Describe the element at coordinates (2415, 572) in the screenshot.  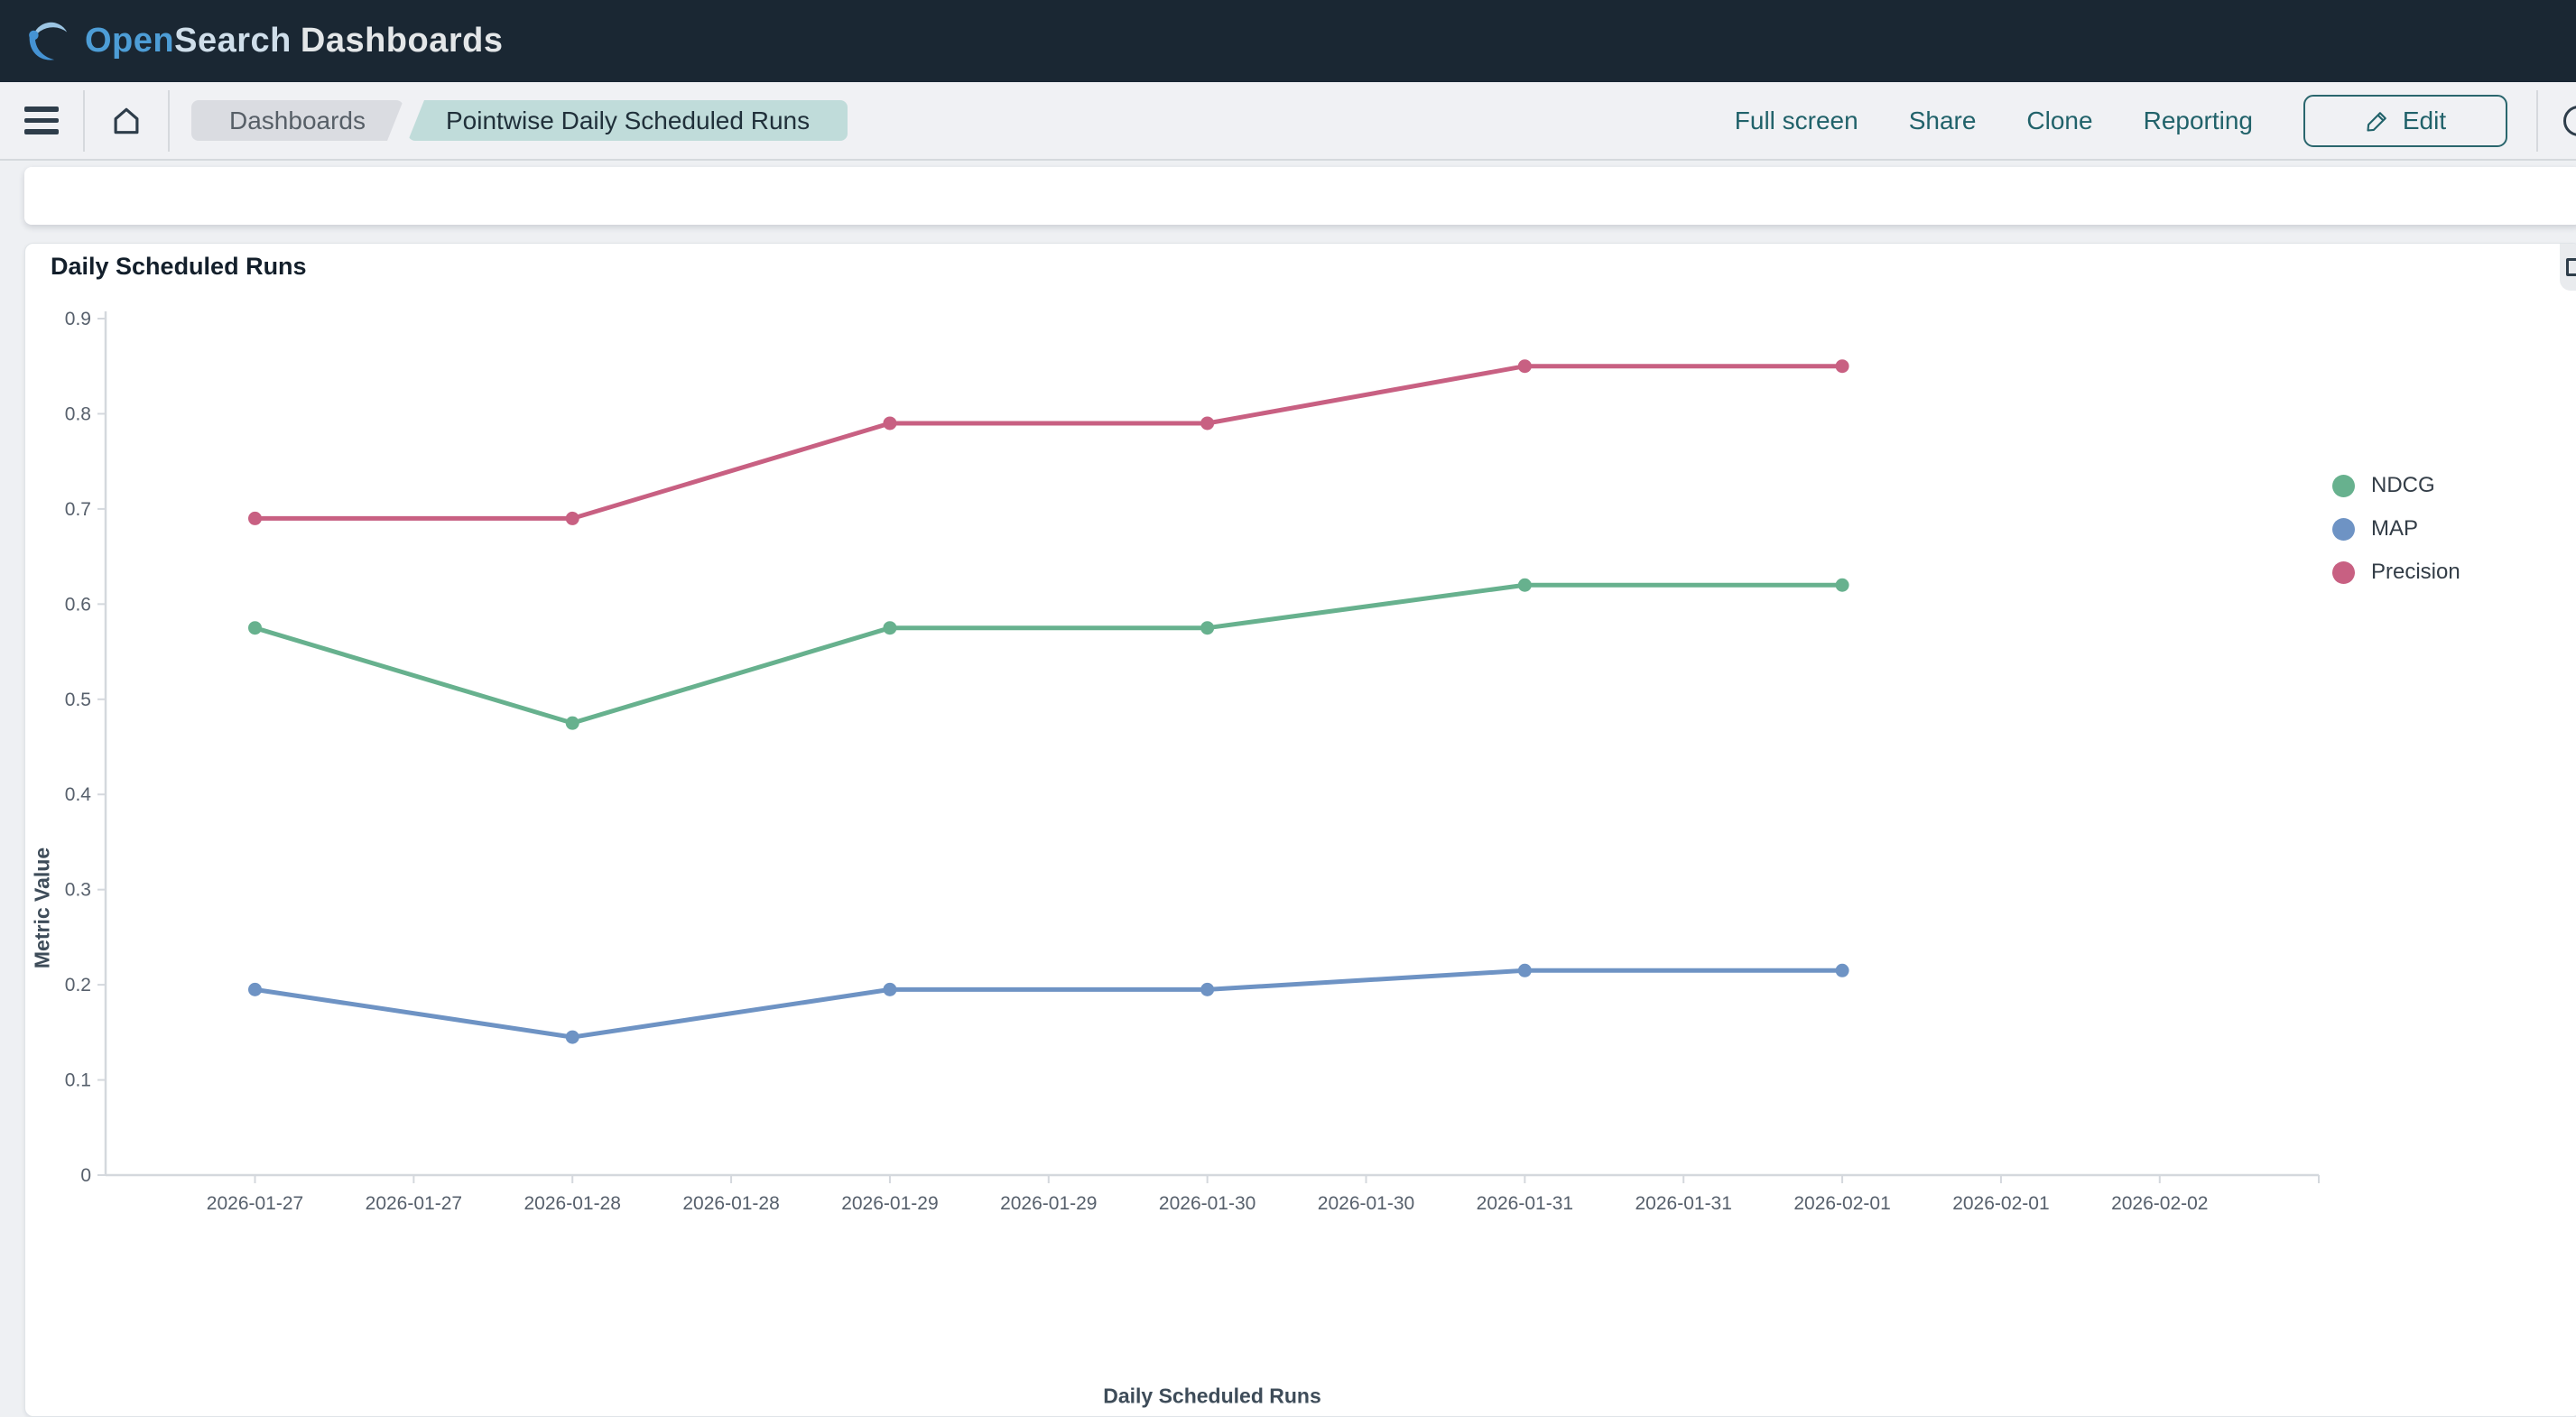
I see `legend-label: Precision` at that location.